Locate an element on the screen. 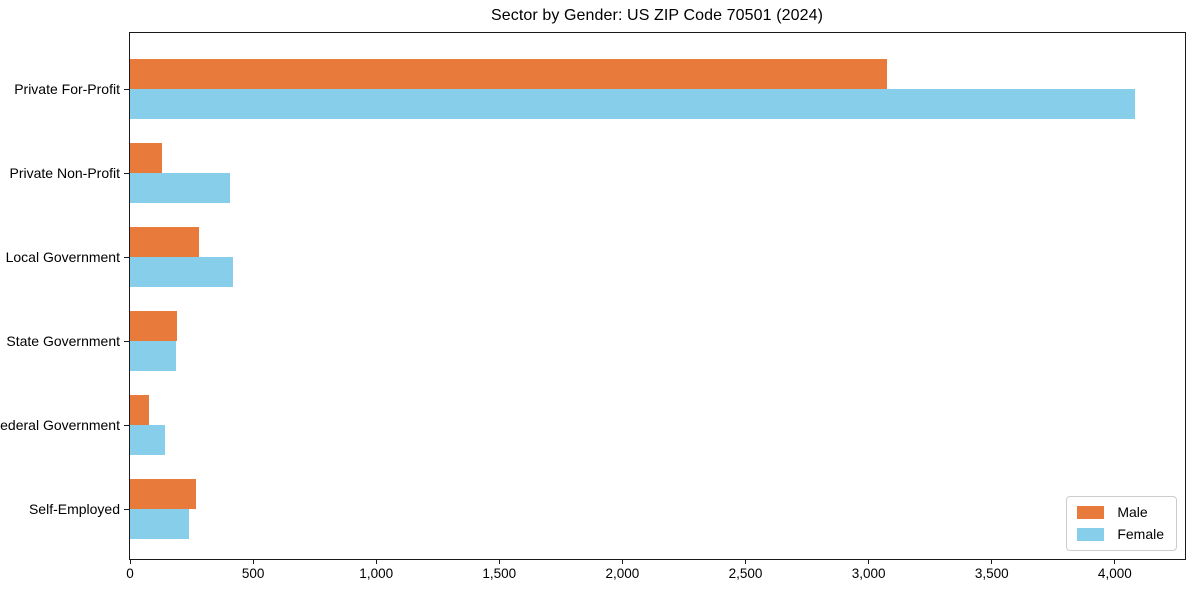  bar-male-local-government is located at coordinates (164, 242).